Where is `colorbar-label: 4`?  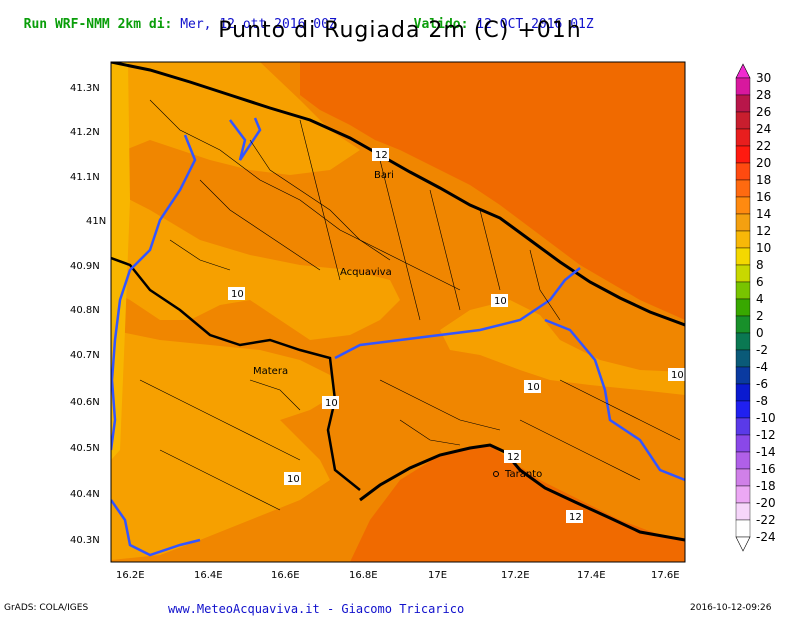 colorbar-label: 4 is located at coordinates (760, 299).